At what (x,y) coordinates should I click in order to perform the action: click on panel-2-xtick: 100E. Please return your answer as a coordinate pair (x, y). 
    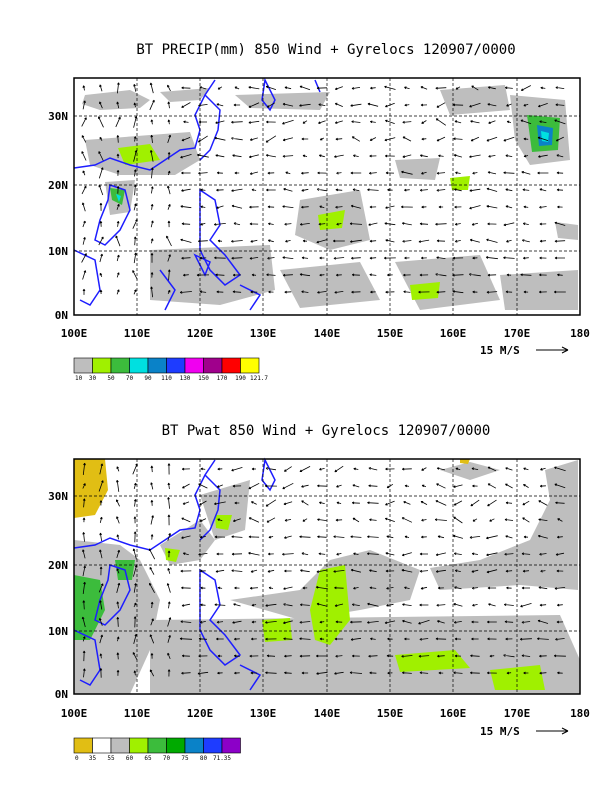
    Looking at the image, I should click on (74, 713).